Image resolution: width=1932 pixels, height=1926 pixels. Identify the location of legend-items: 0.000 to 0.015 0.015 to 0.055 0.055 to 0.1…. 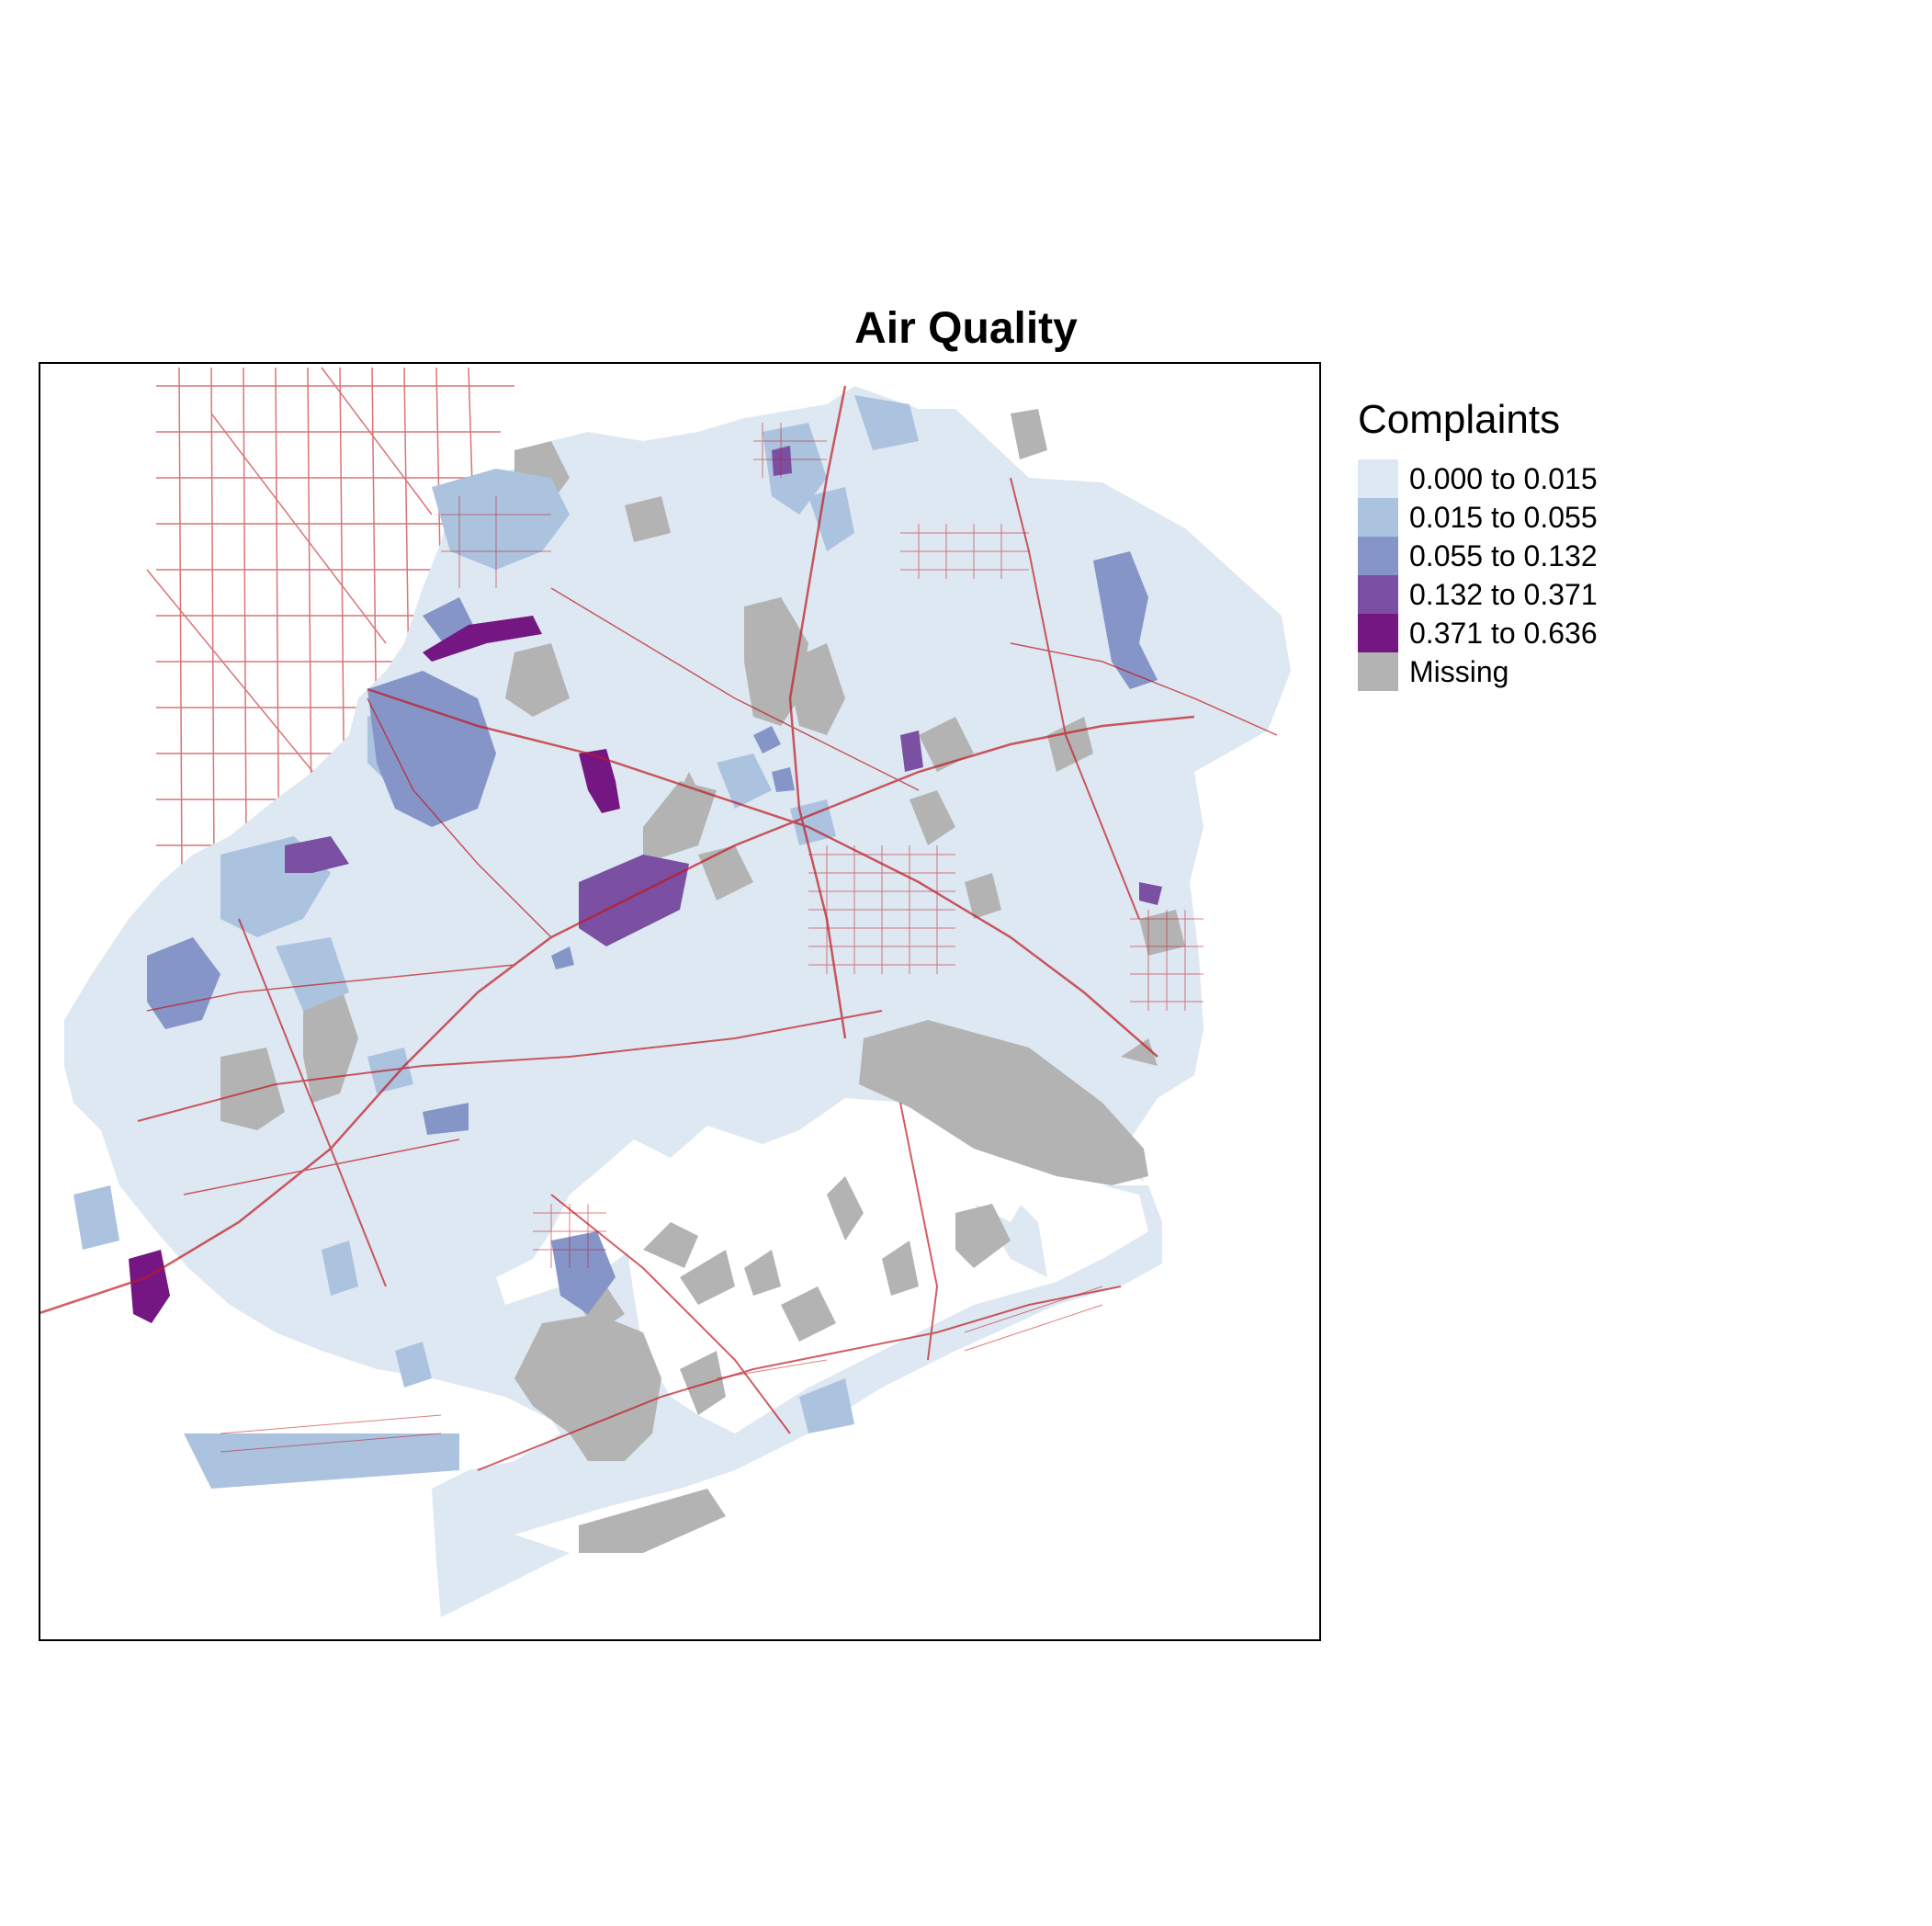
(1478, 575).